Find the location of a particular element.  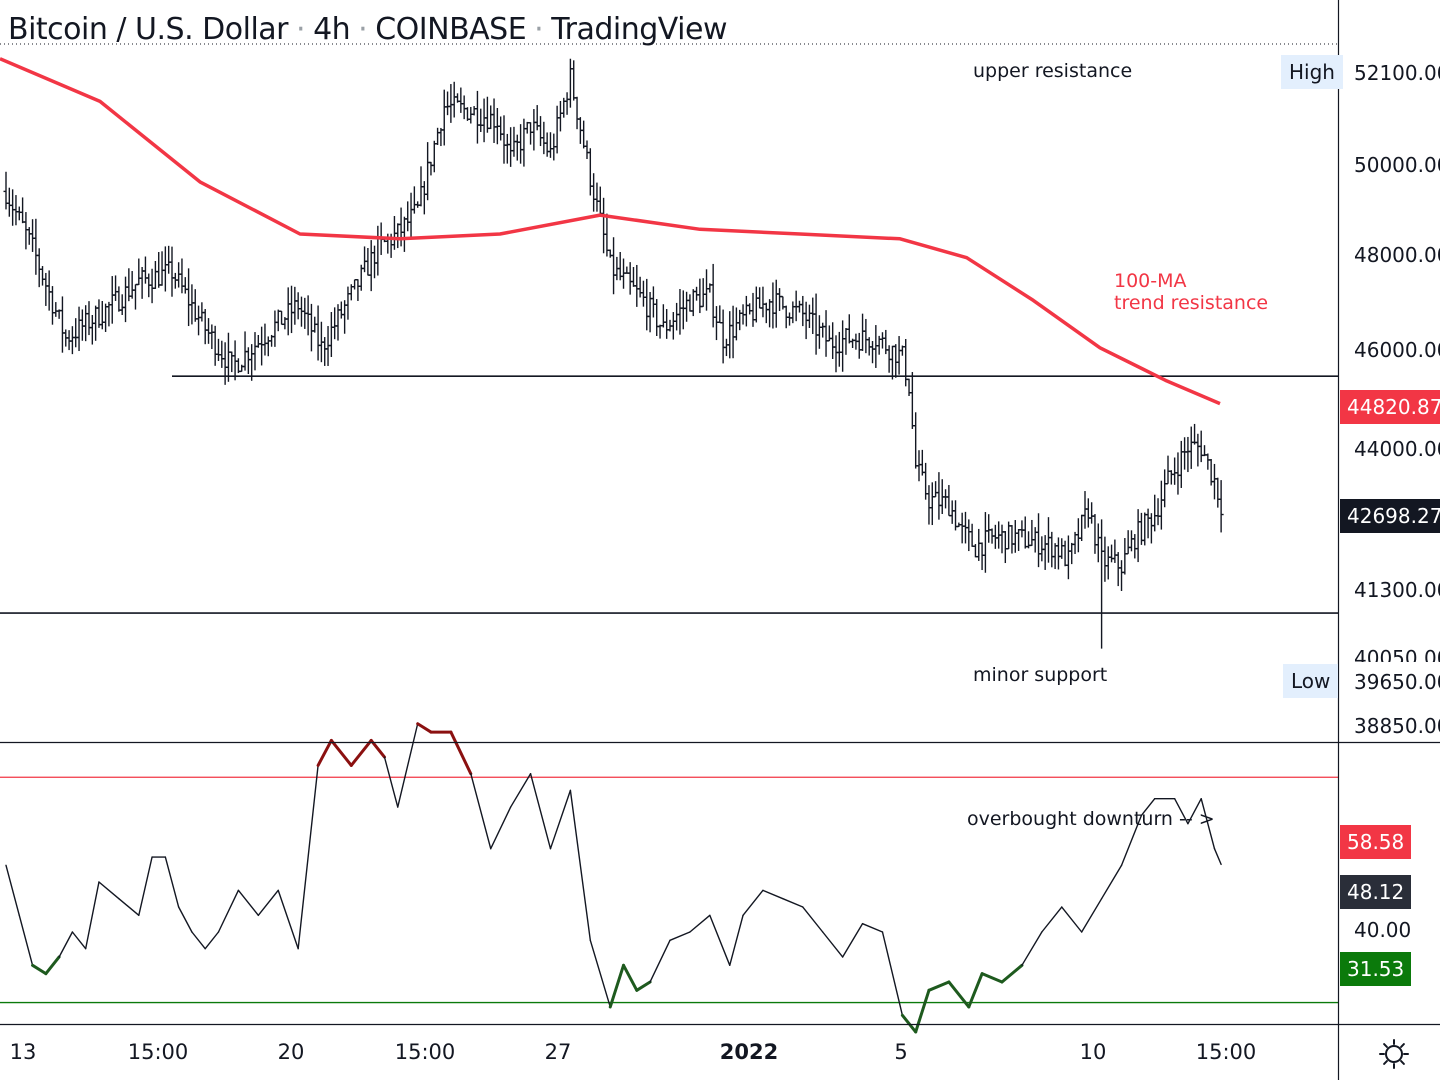

price-tick: 48000.00 is located at coordinates (1397, 255).